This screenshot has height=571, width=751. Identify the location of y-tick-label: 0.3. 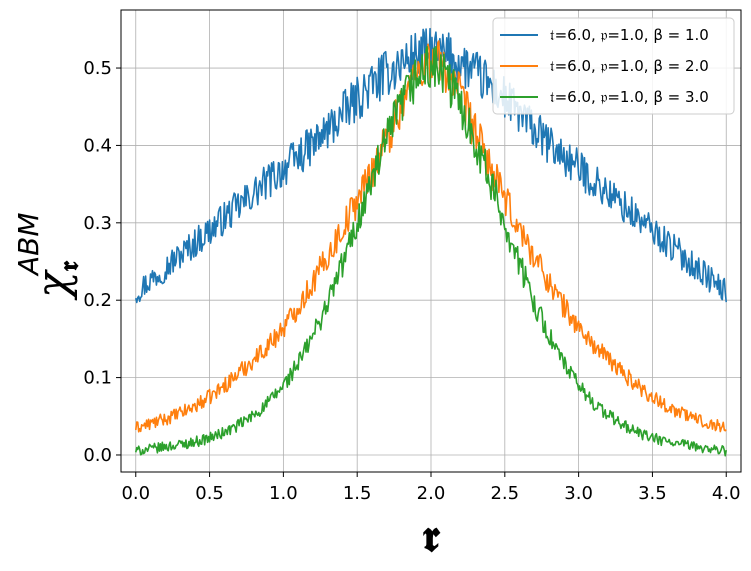
(97, 223).